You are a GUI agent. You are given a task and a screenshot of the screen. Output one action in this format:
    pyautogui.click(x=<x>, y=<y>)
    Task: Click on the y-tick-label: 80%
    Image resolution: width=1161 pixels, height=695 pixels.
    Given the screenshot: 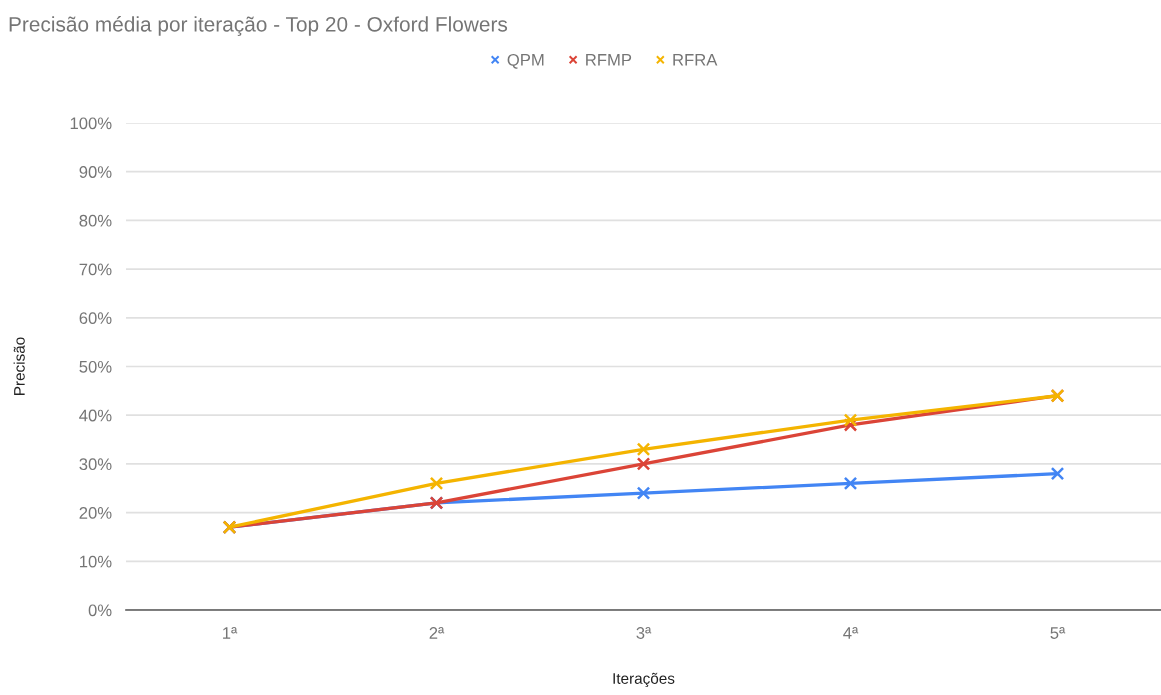 What is the action you would take?
    pyautogui.click(x=95, y=220)
    